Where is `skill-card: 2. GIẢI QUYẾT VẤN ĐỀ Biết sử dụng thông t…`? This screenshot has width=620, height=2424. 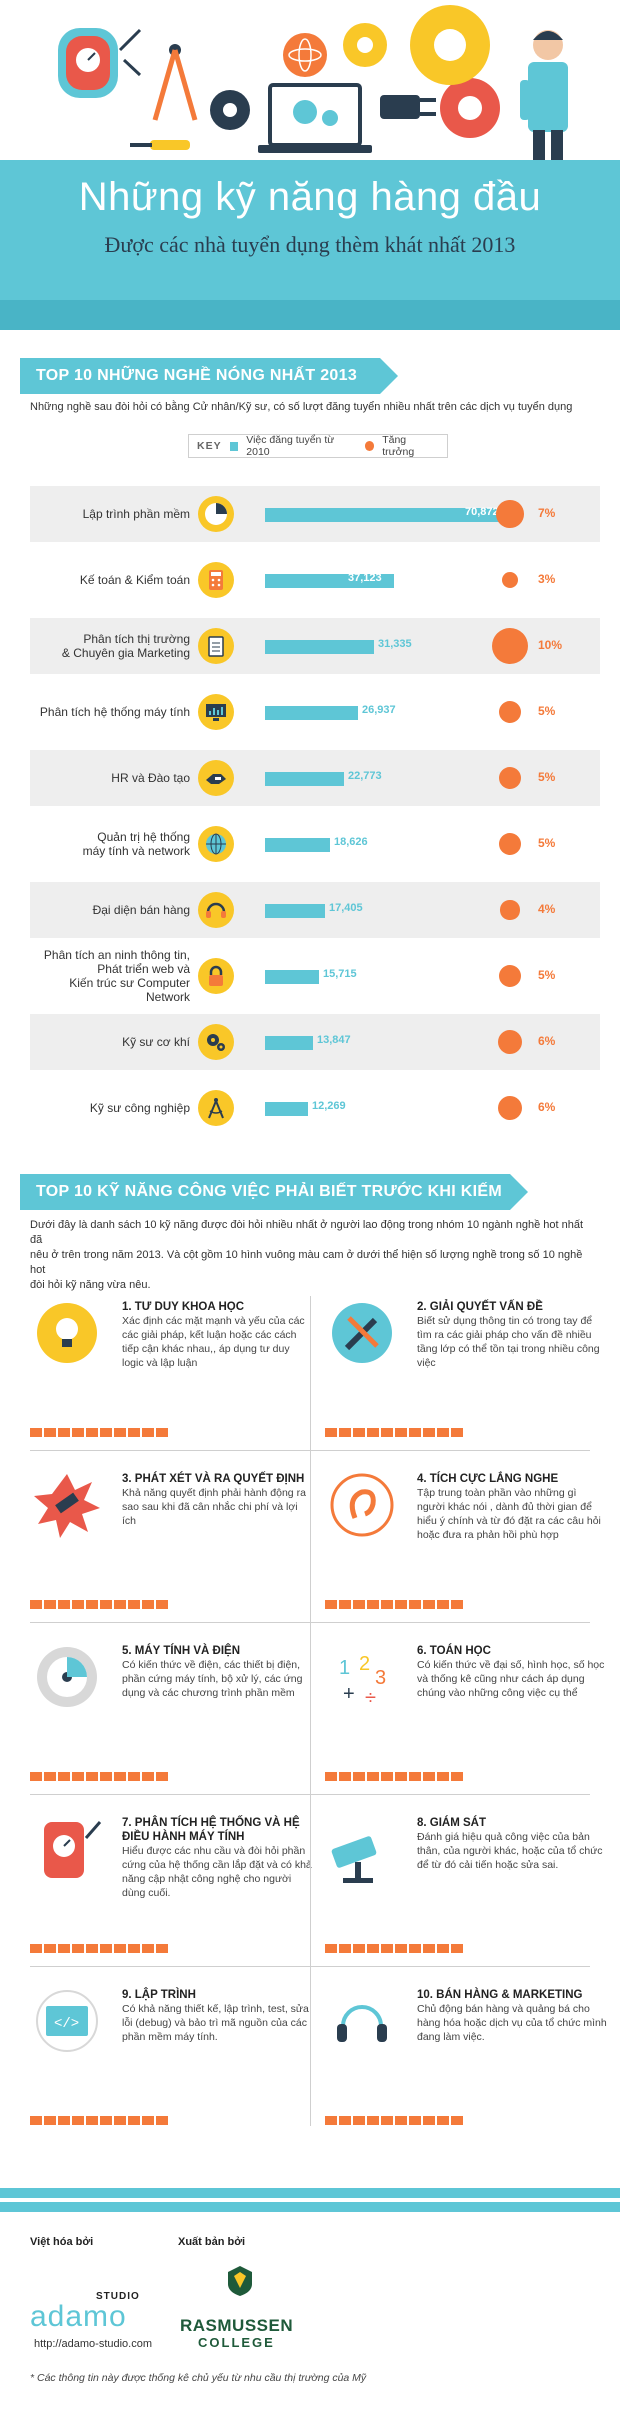
skill-card: 2. GIẢI QUYẾT VẤN ĐỀ Biết sử dụng thông t… is located at coordinates (465, 1376).